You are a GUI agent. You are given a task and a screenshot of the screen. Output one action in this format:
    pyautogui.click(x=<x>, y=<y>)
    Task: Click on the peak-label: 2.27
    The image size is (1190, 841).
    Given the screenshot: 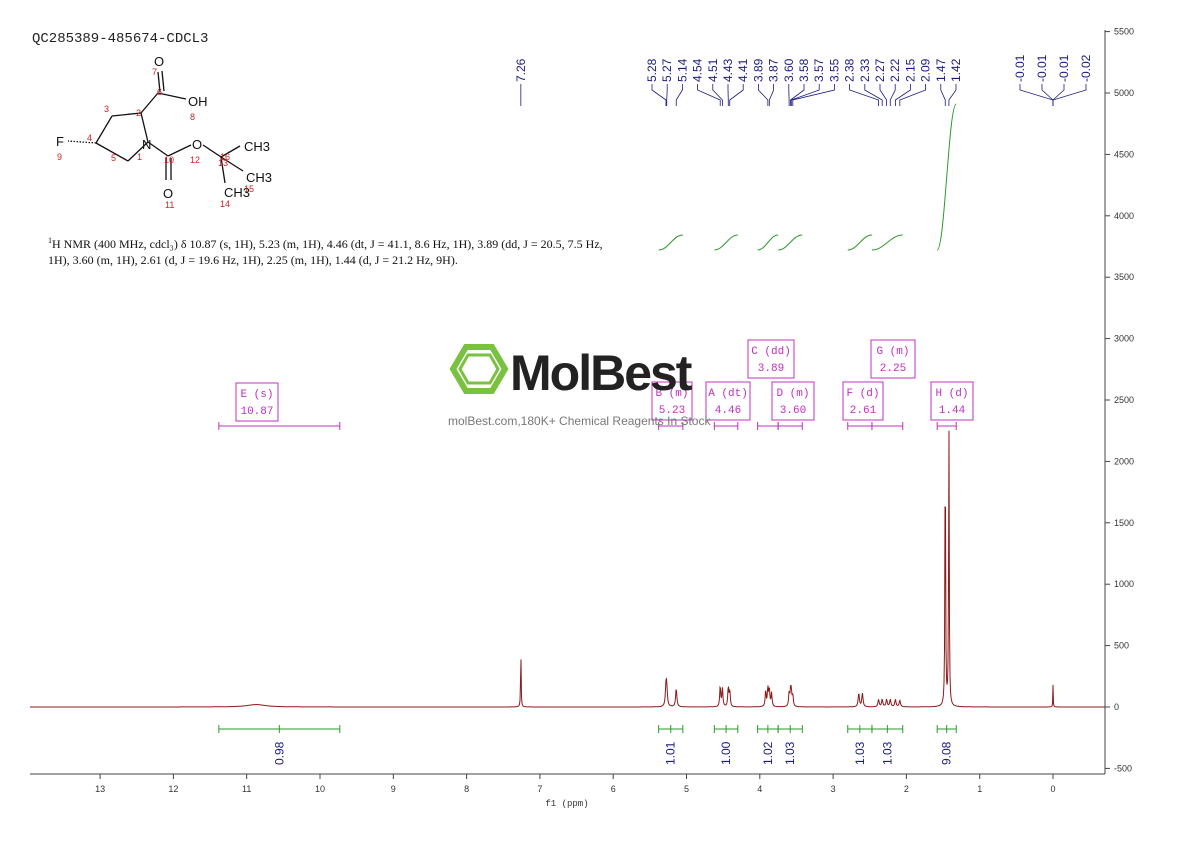 What is the action you would take?
    pyautogui.click(x=880, y=70)
    